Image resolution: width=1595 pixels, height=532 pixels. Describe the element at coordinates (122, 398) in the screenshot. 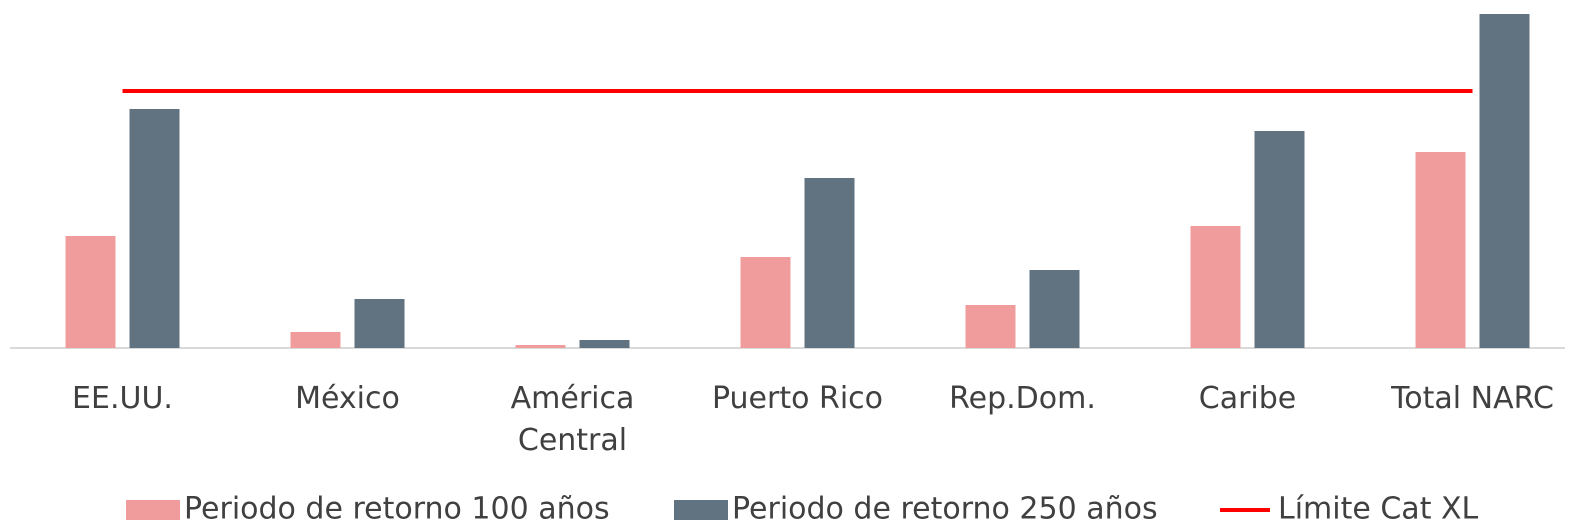

I see `x-tick-label: EE.UU.` at that location.